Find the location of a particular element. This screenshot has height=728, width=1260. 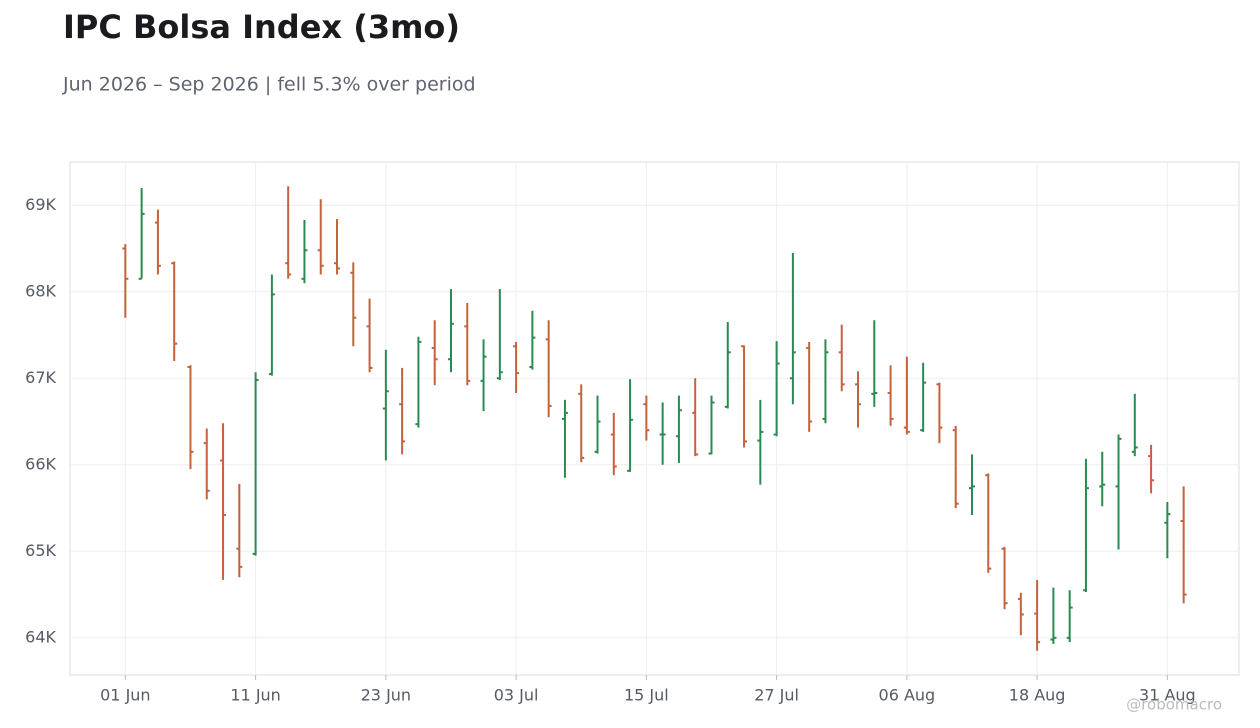

x-tick-label: 06 Aug is located at coordinates (907, 695).